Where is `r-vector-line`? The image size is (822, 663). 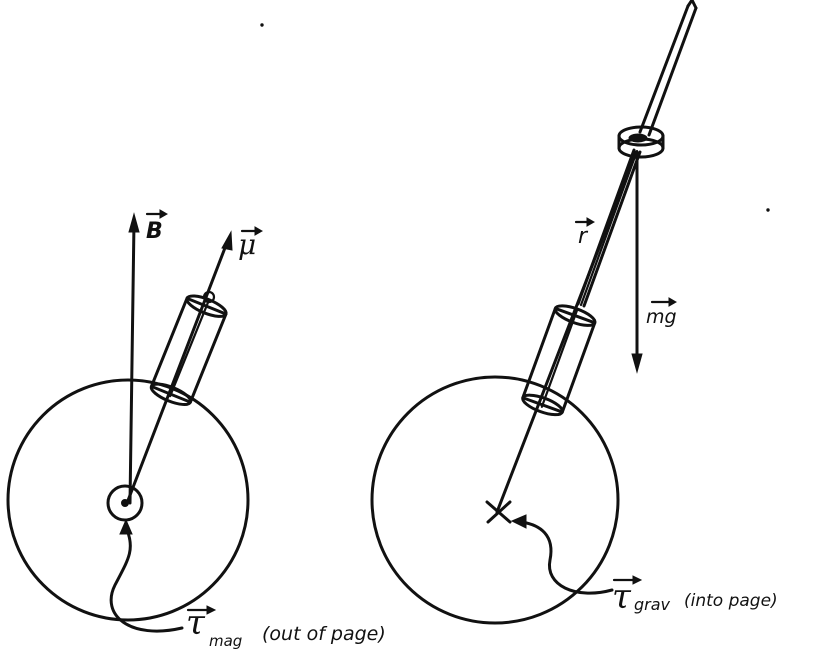
r-vector-line is located at coordinates (566, 332).